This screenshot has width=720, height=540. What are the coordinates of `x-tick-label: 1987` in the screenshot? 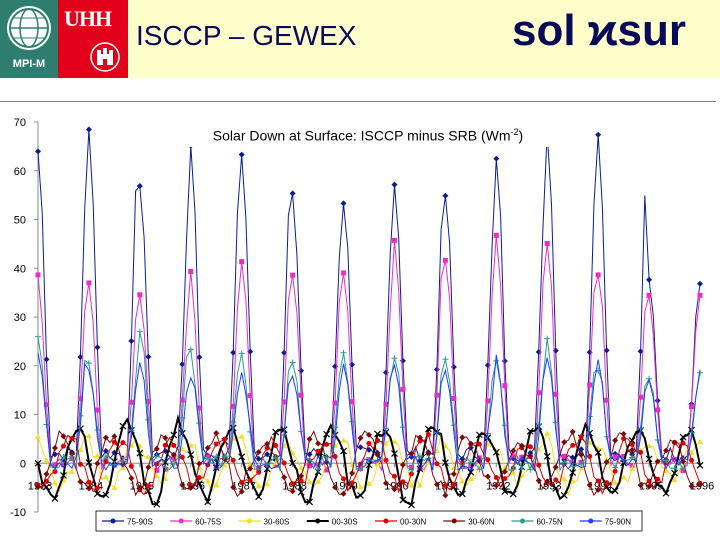 It's located at (243, 486).